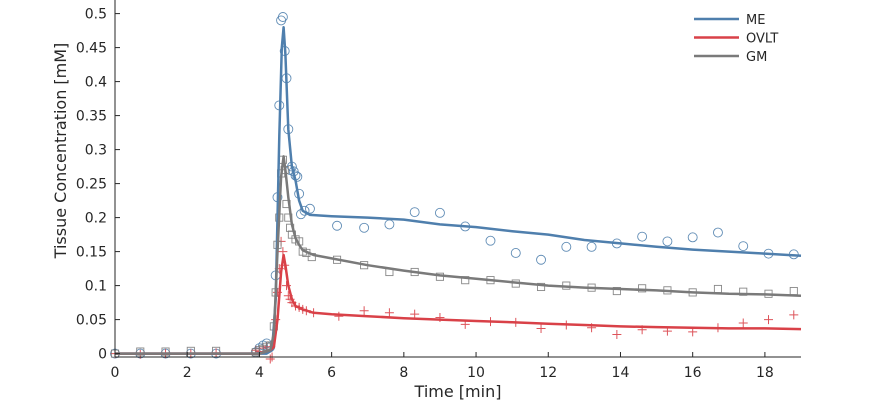  What do you see at coordinates (331, 373) in the screenshot?
I see `x-tick-label: 6` at bounding box center [331, 373].